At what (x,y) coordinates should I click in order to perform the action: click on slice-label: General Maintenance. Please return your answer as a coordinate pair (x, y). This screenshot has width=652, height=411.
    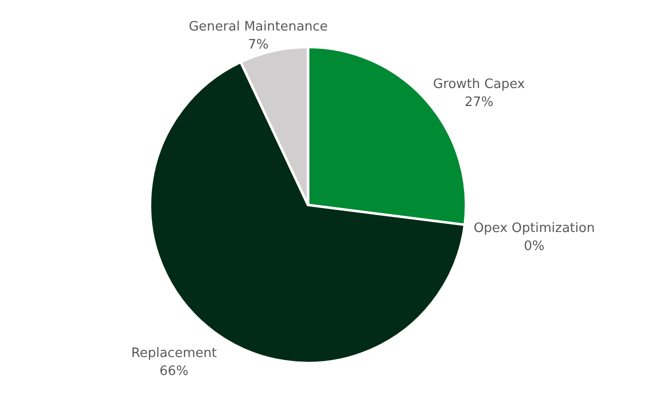
    Looking at the image, I should click on (258, 26).